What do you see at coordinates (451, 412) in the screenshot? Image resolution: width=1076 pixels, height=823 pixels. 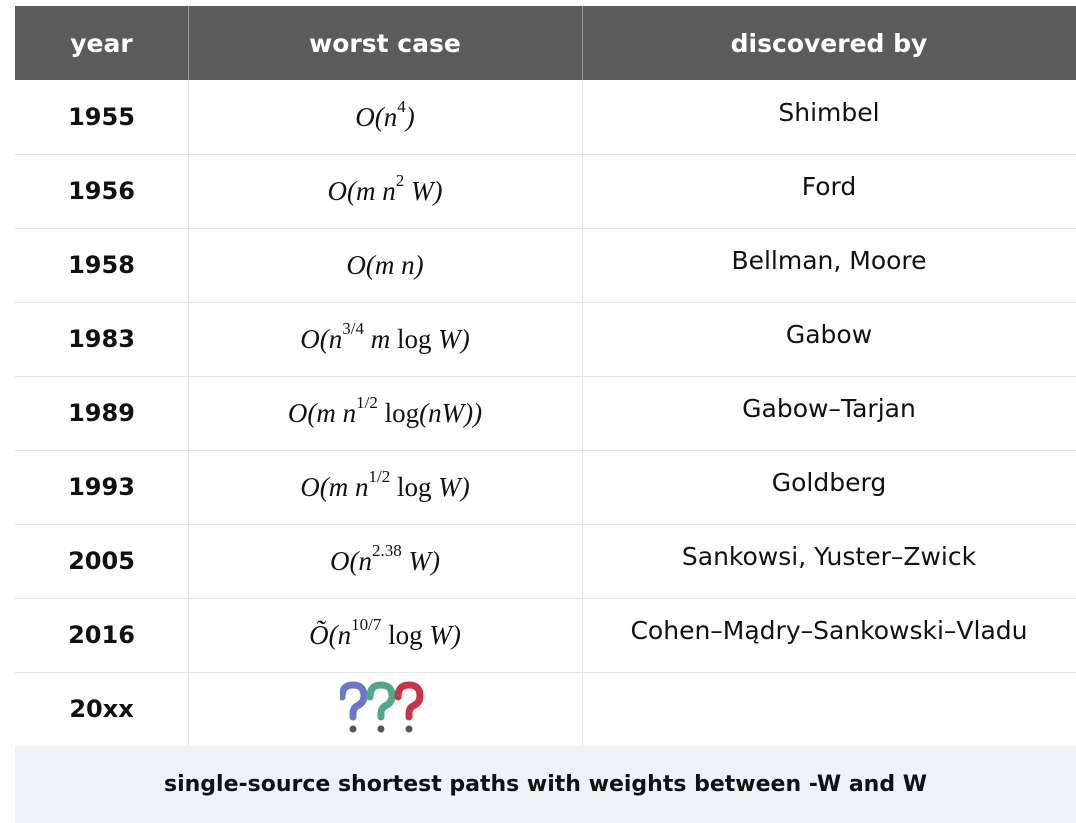 I see `math-text: (nW))` at bounding box center [451, 412].